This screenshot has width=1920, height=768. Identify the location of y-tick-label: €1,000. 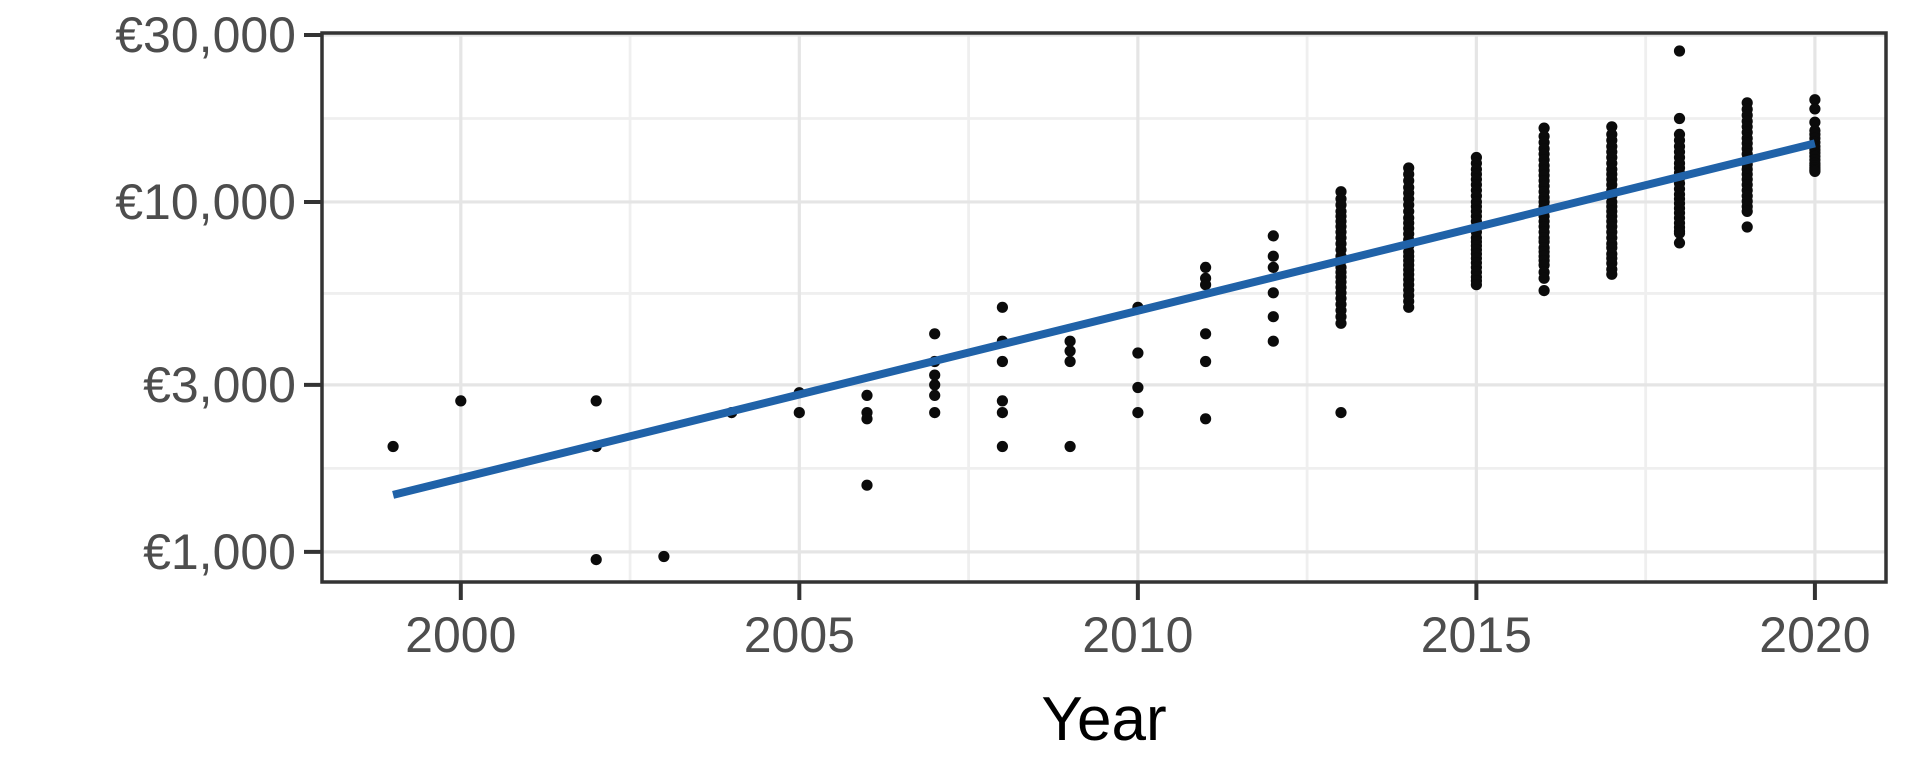
(219, 552).